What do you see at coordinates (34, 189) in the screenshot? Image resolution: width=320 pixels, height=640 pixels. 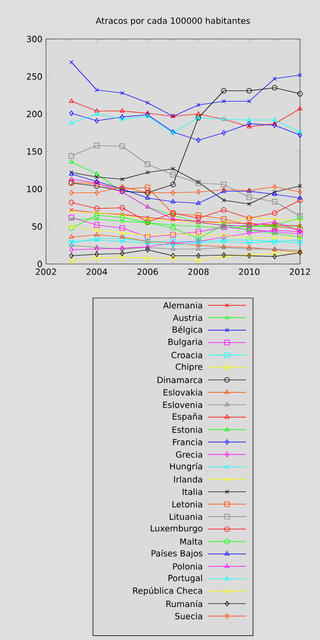 I see `y-tick-label: 100` at bounding box center [34, 189].